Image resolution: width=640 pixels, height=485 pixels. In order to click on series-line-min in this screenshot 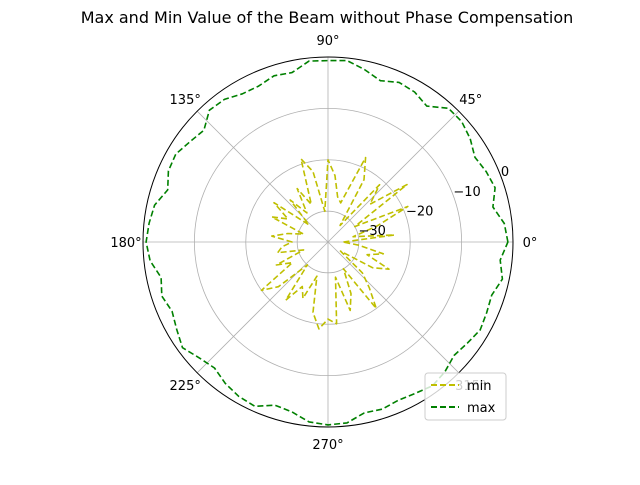, I will do `click(334, 243)`.